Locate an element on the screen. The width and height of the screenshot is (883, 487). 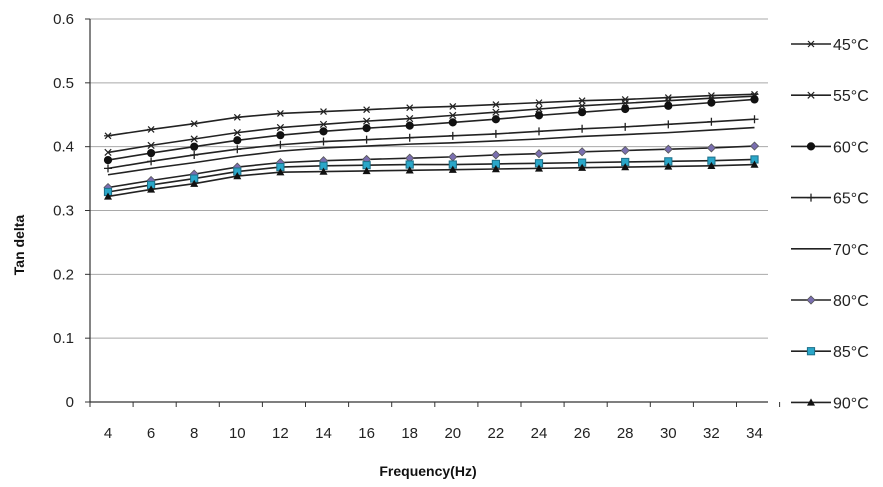
y-axis-title: Tan delta is located at coordinates (19, 245).